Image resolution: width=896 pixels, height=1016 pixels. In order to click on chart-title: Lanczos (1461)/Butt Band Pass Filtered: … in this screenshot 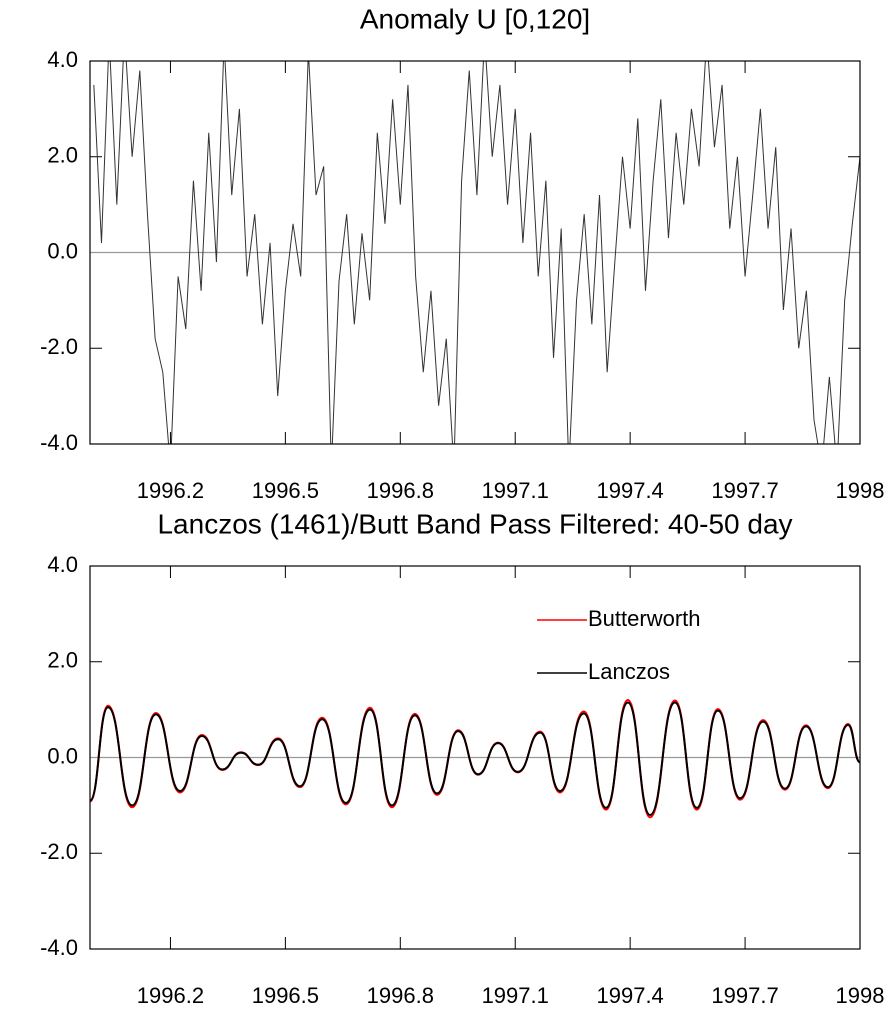, I will do `click(474, 523)`.